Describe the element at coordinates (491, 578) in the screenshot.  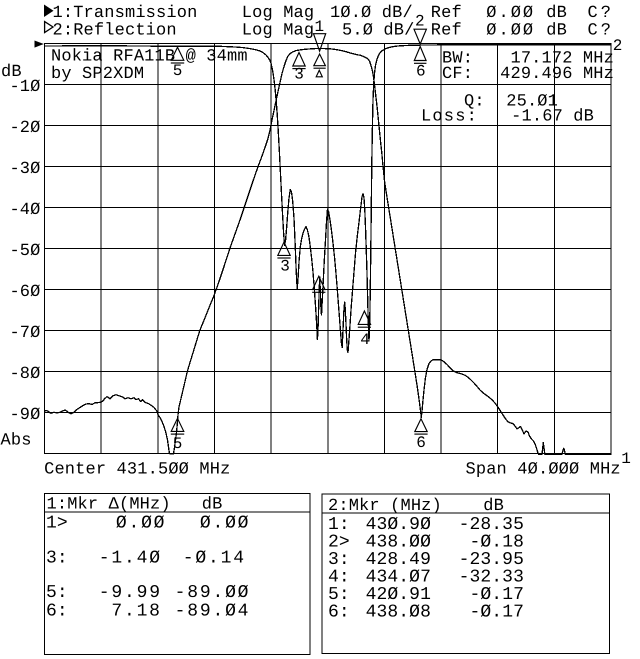
I see `svg-text: -32.33` at that location.